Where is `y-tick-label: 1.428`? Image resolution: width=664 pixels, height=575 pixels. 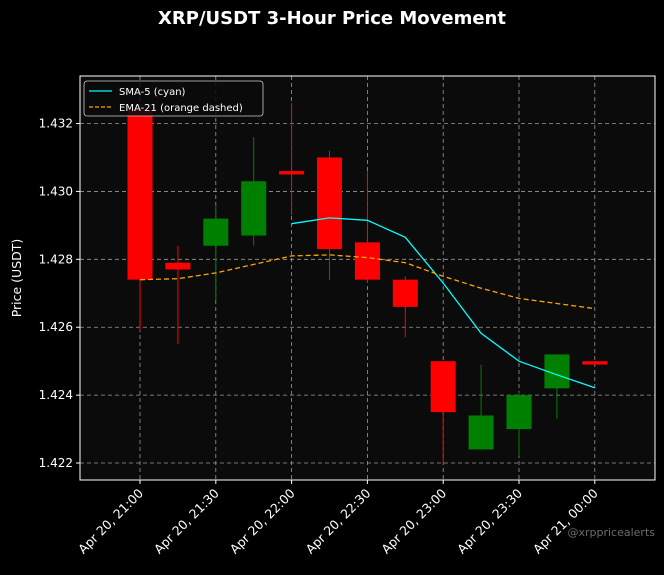 y-tick-label: 1.428 is located at coordinates (56, 259).